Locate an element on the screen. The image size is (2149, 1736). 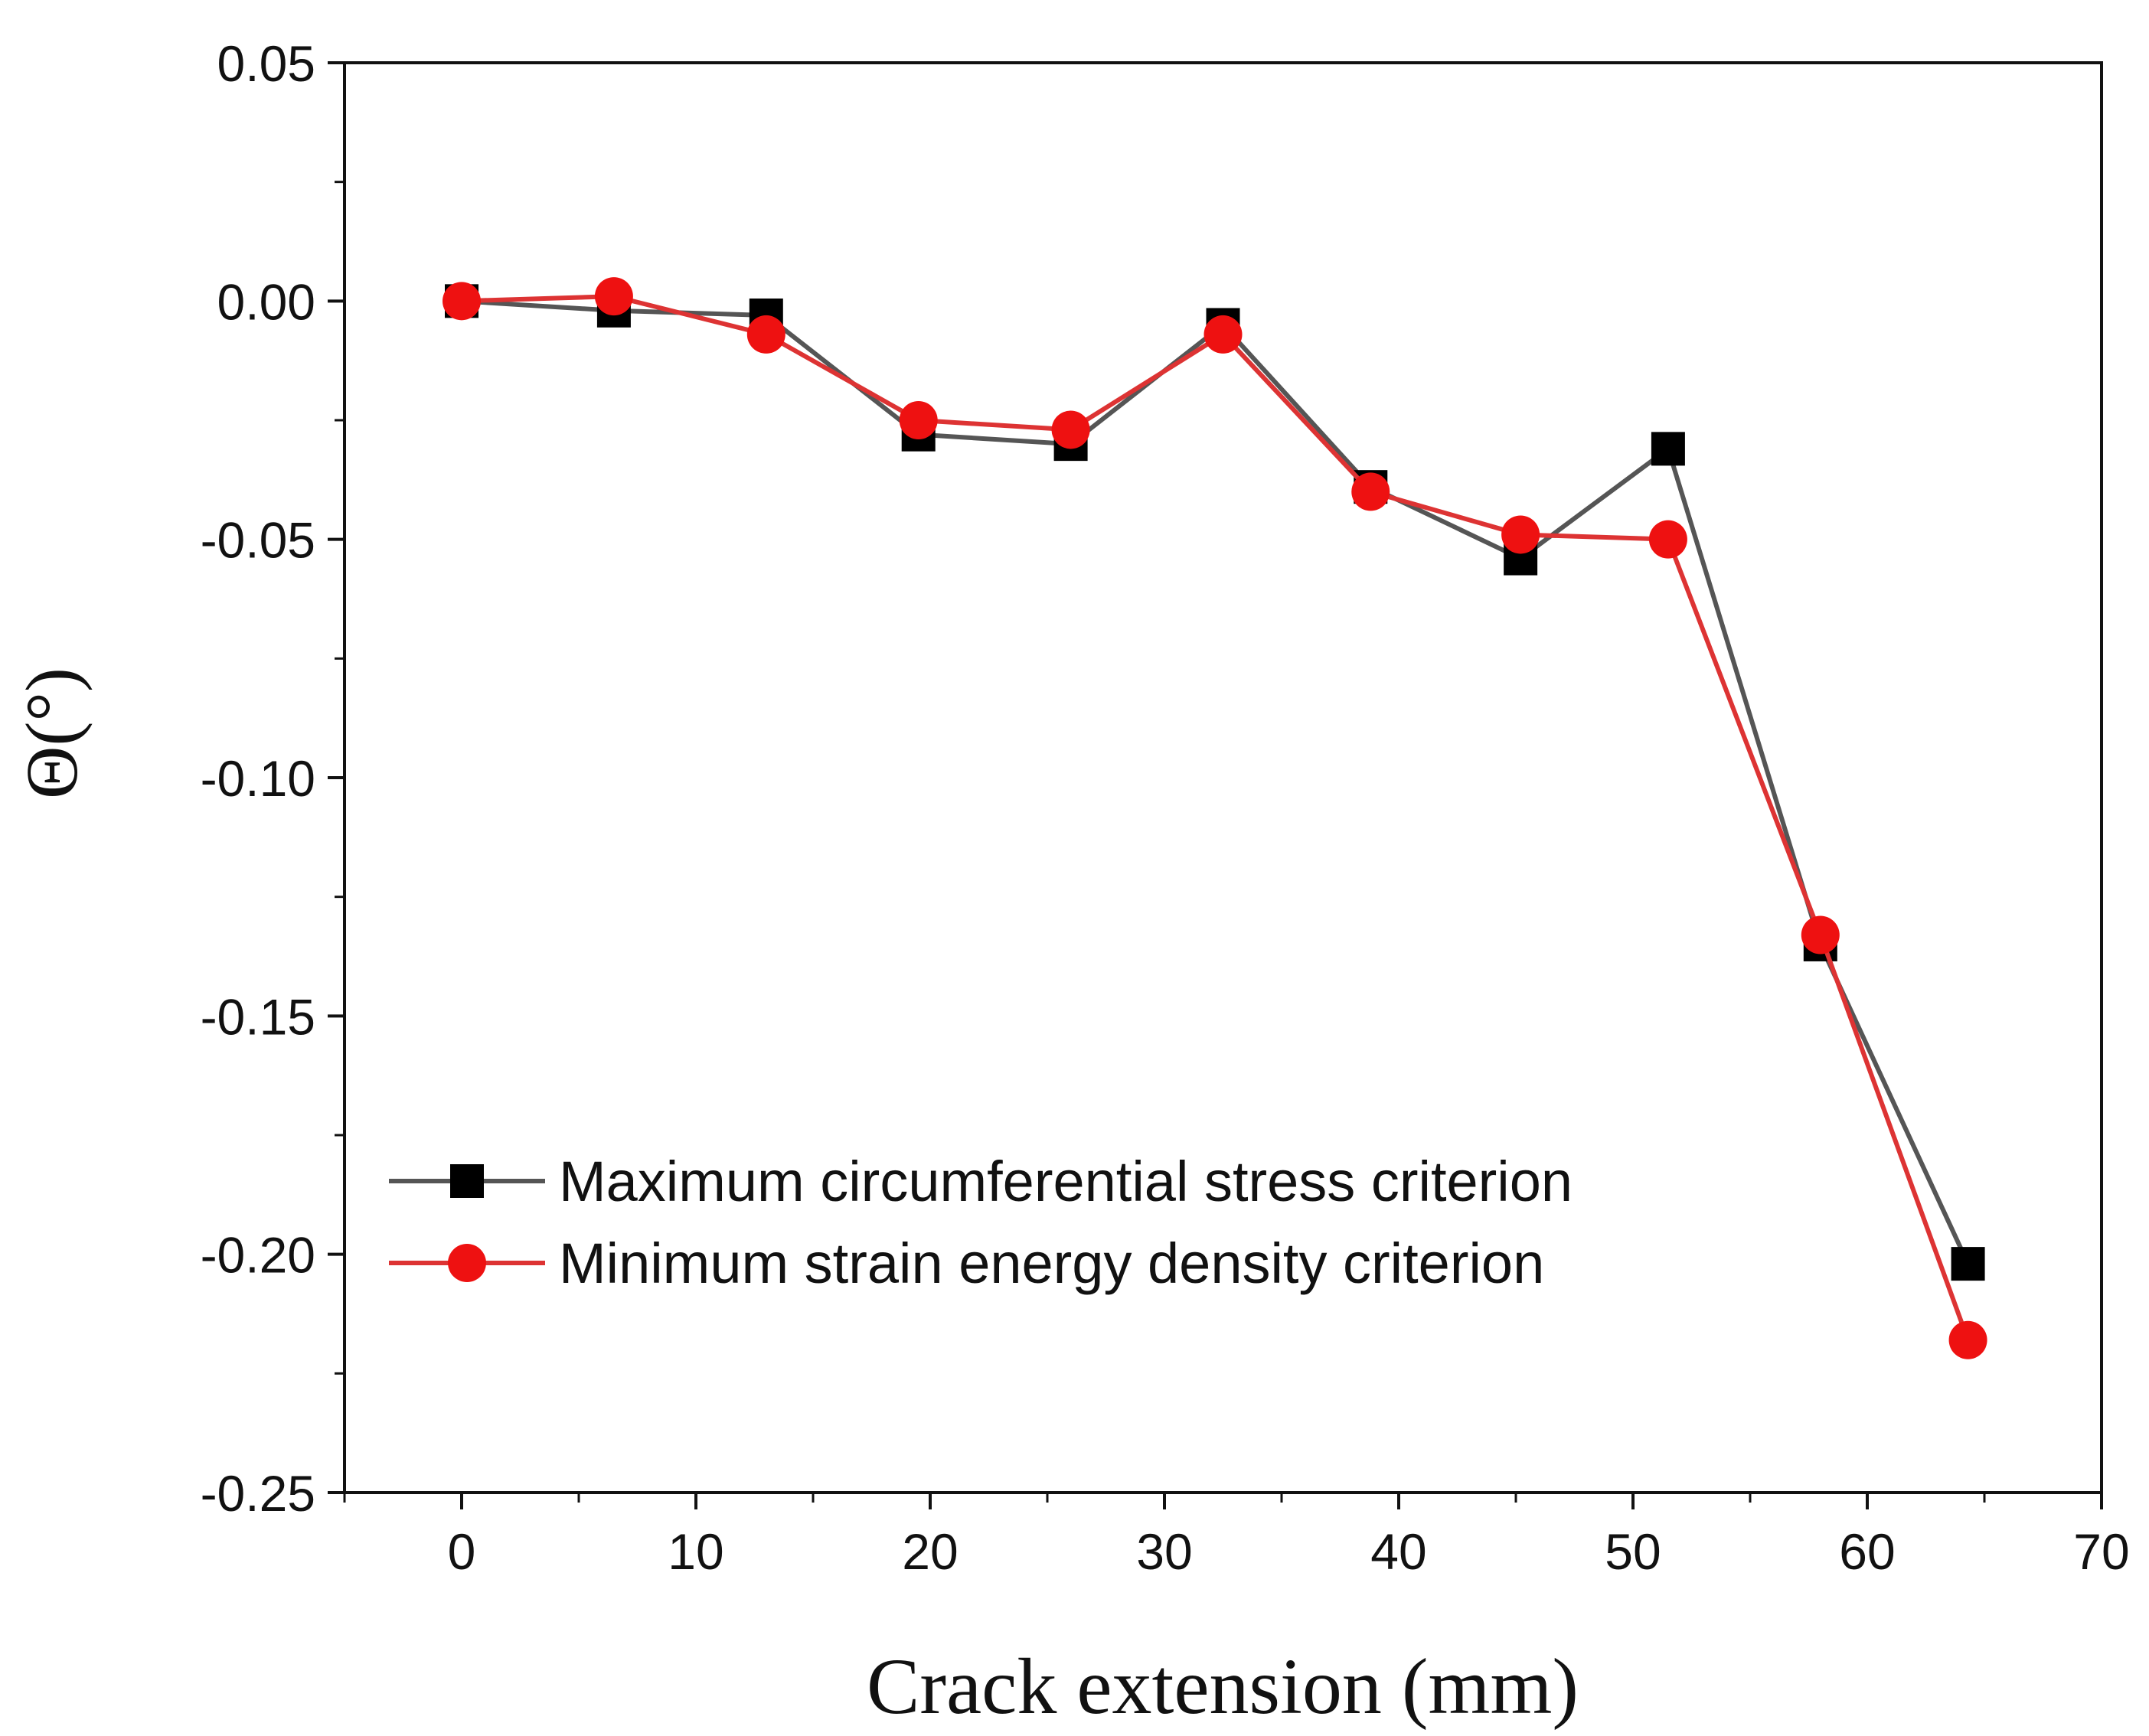
x-tick-label: 60 is located at coordinates (1867, 1551).